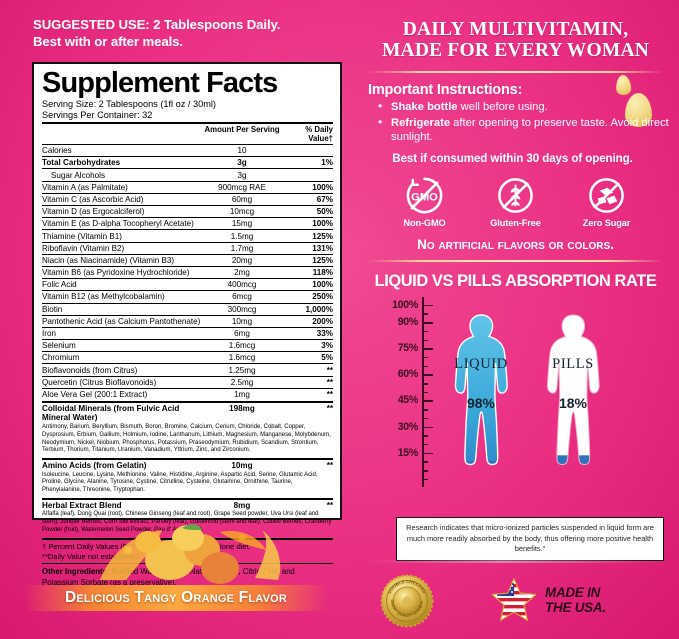 The width and height of the screenshot is (679, 639). What do you see at coordinates (176, 598) in the screenshot?
I see `flavor-banner: Delicious Tangy Orange Flavor` at bounding box center [176, 598].